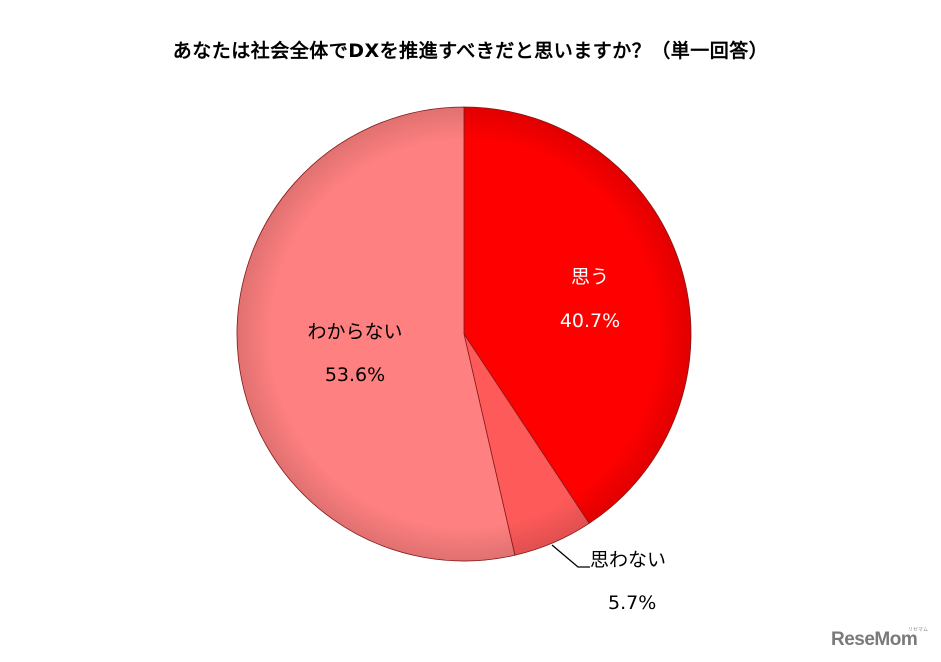 This screenshot has width=941, height=662. I want to click on watermark-kana: リセマム, so click(918, 630).